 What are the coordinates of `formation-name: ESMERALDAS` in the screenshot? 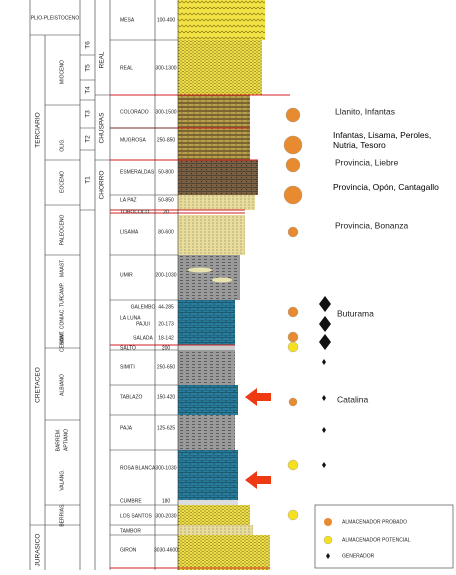 It's located at (137, 172).